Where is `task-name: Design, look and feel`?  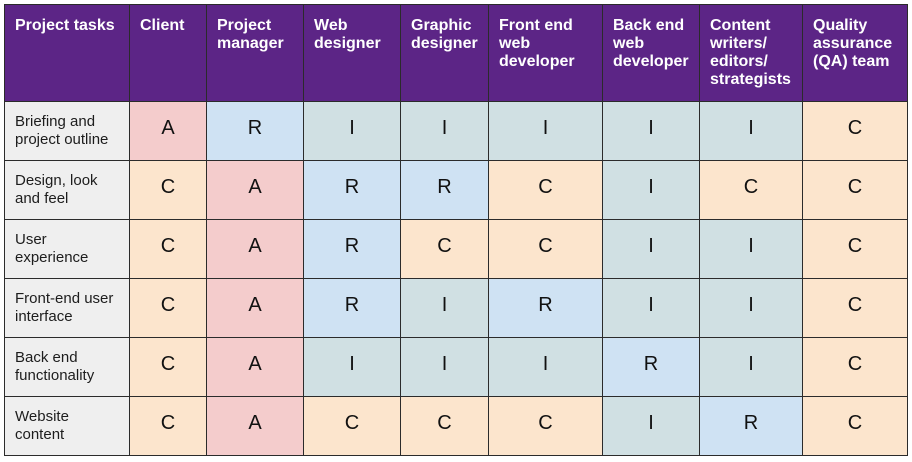
task-name: Design, look and feel is located at coordinates (67, 190).